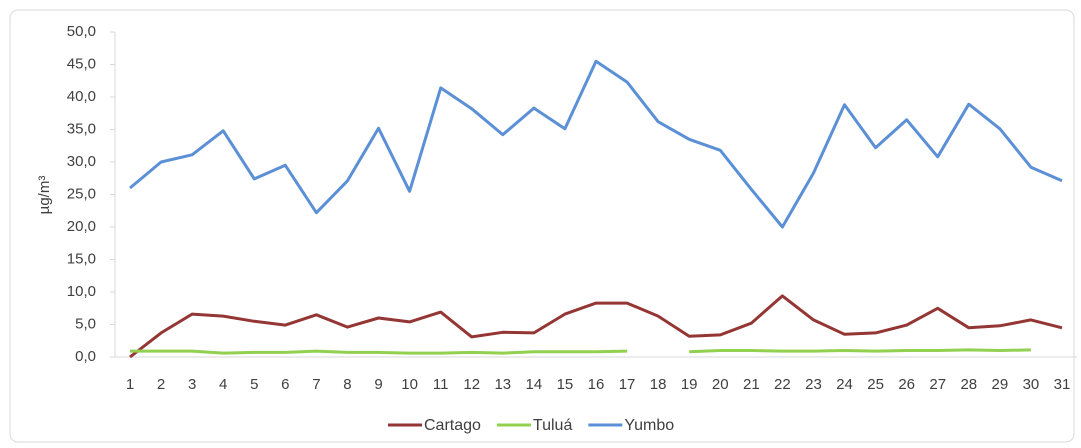 The image size is (1081, 448). Describe the element at coordinates (553, 425) in the screenshot. I see `legend-label: Tuluá` at that location.